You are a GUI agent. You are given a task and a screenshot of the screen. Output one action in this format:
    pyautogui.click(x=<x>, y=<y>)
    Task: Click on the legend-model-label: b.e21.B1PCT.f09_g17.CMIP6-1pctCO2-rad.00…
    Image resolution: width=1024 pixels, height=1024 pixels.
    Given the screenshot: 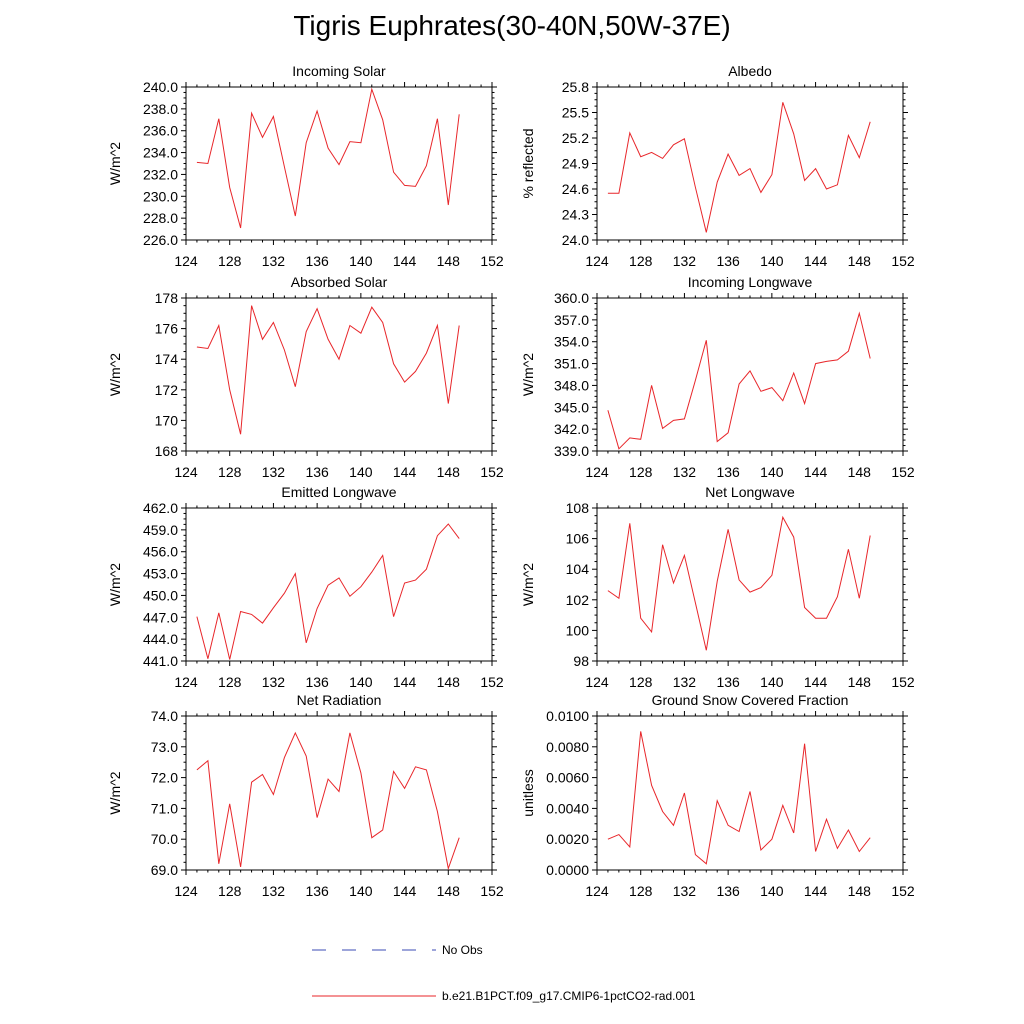 What is the action you would take?
    pyautogui.click(x=569, y=996)
    